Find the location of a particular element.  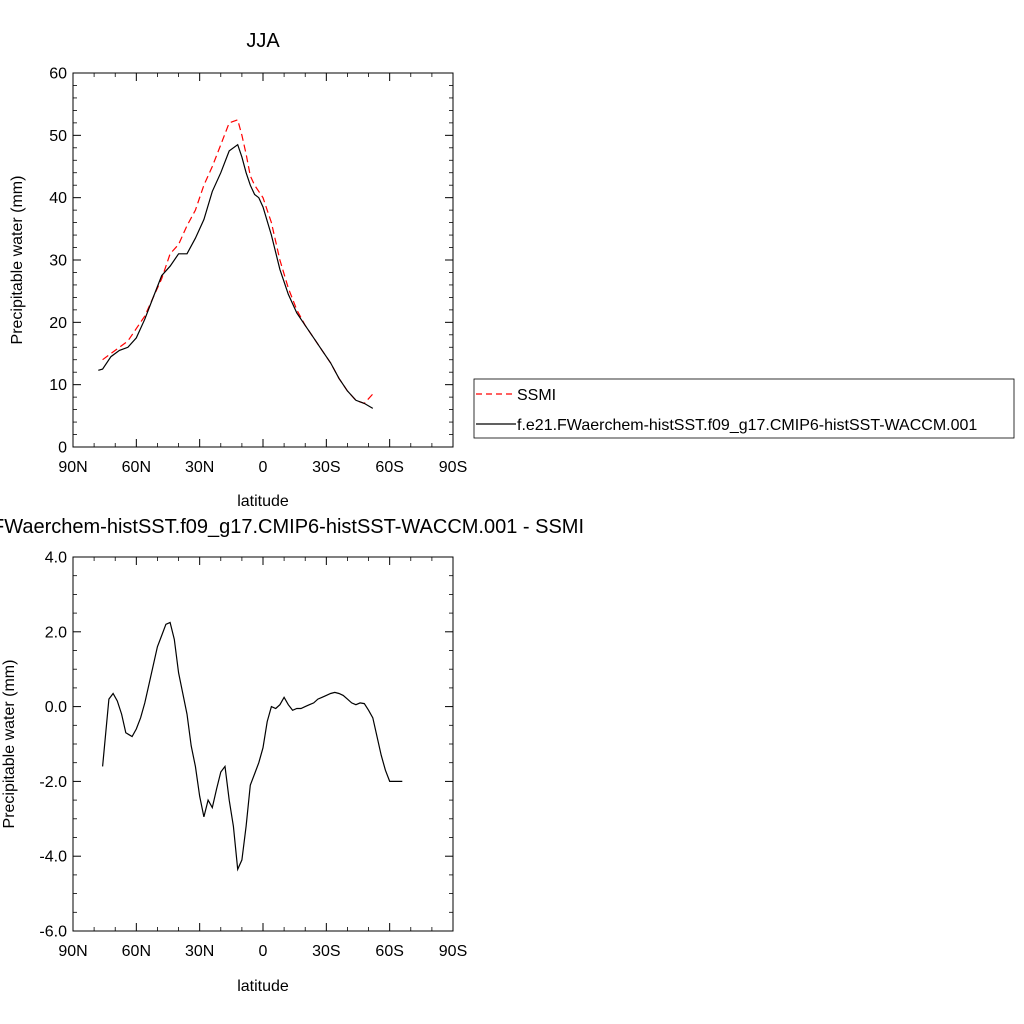

y-tick-label-top: 40 is located at coordinates (58, 198).